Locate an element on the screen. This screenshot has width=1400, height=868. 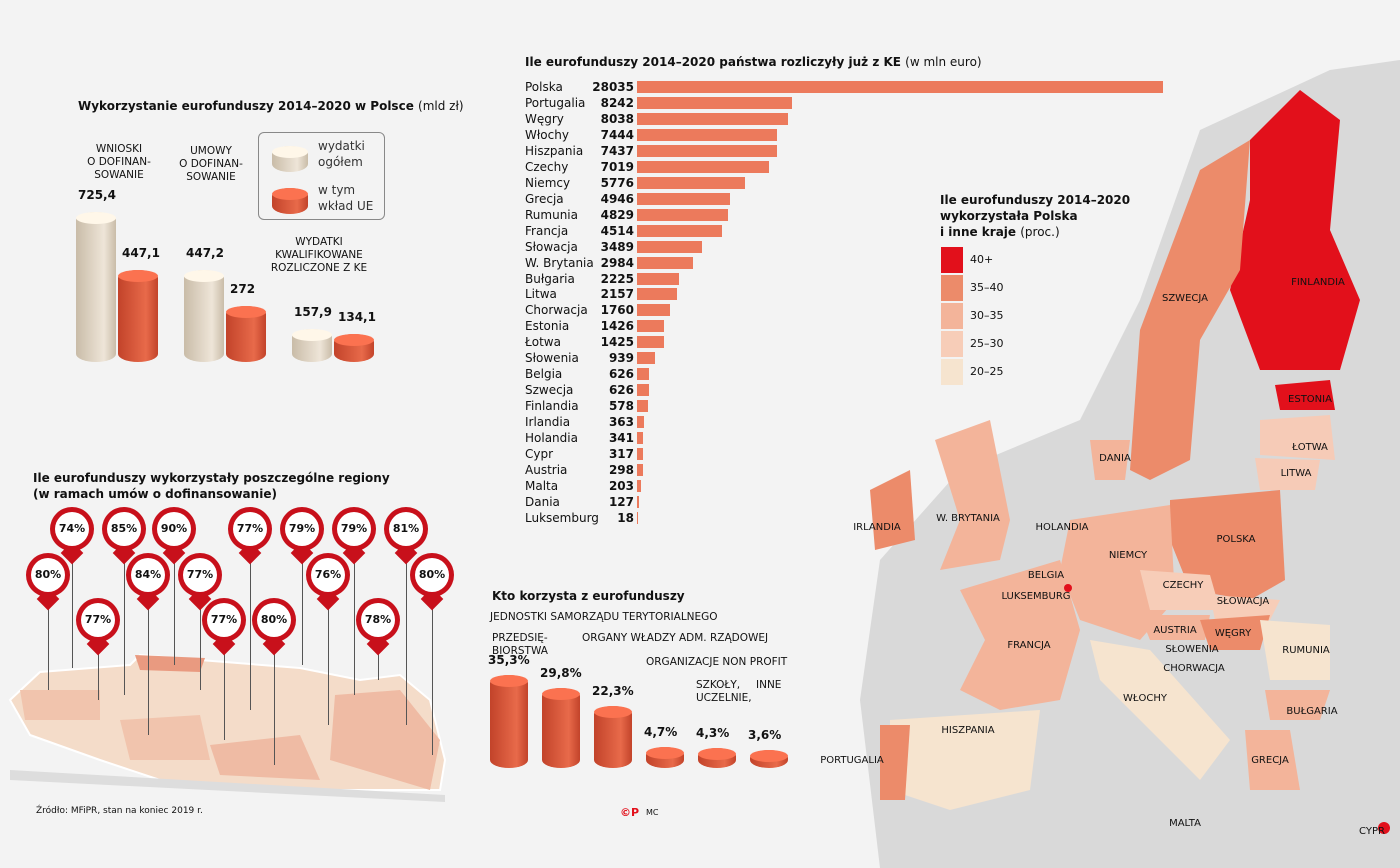
country-value: 7444 is located at coordinates (617, 134).